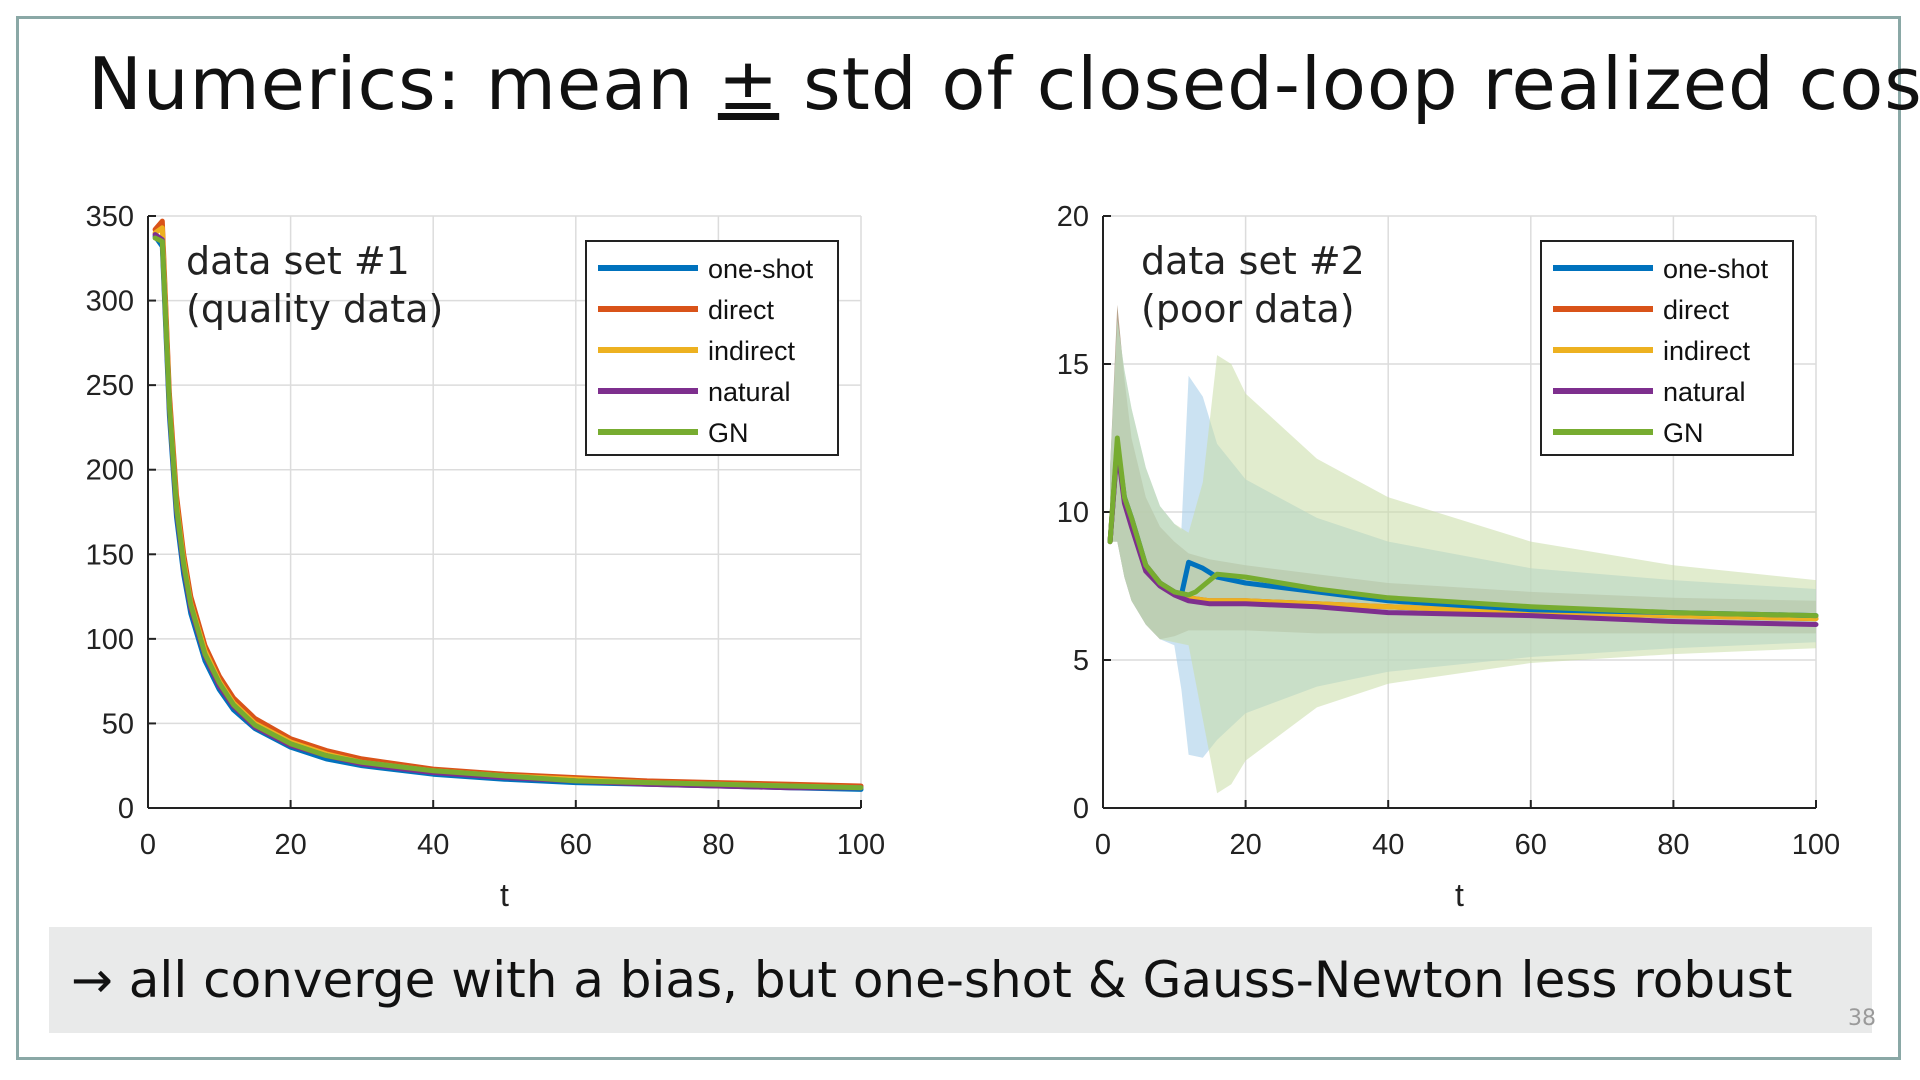  What do you see at coordinates (110, 386) in the screenshot?
I see `y-tick-label: 250` at bounding box center [110, 386].